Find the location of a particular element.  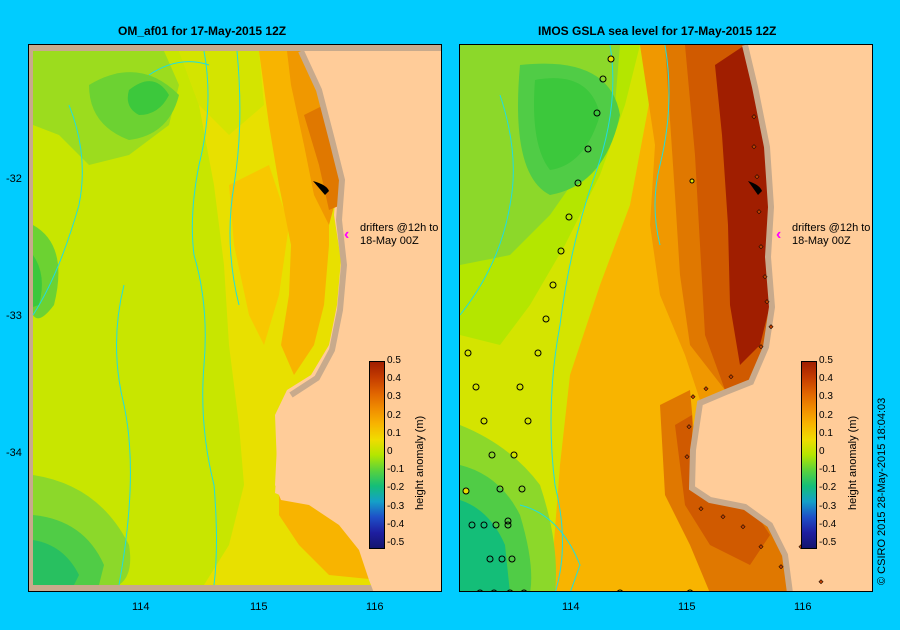

drifter-note-left: drifters @12h to 18-May 00Z is located at coordinates (399, 235).